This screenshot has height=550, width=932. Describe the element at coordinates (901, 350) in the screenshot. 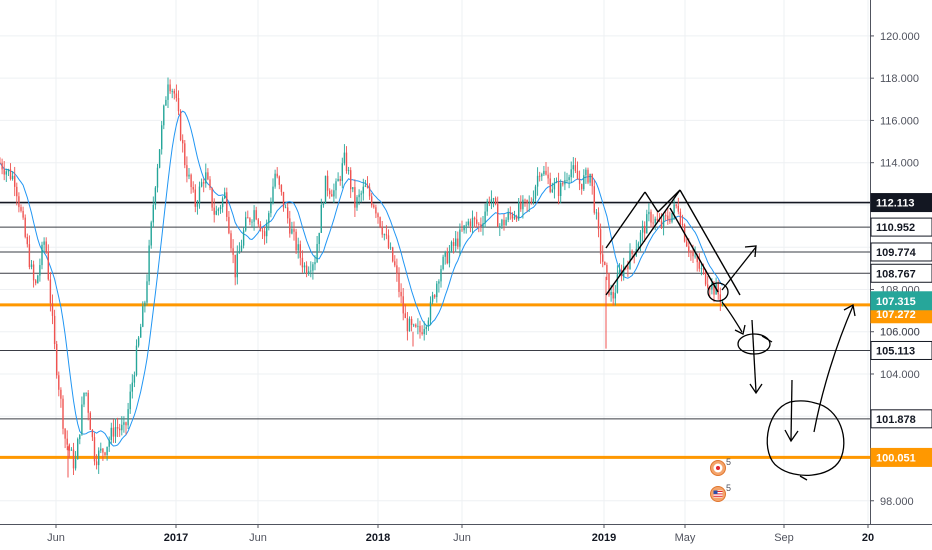

I see `level-price-label: 105.113` at that location.